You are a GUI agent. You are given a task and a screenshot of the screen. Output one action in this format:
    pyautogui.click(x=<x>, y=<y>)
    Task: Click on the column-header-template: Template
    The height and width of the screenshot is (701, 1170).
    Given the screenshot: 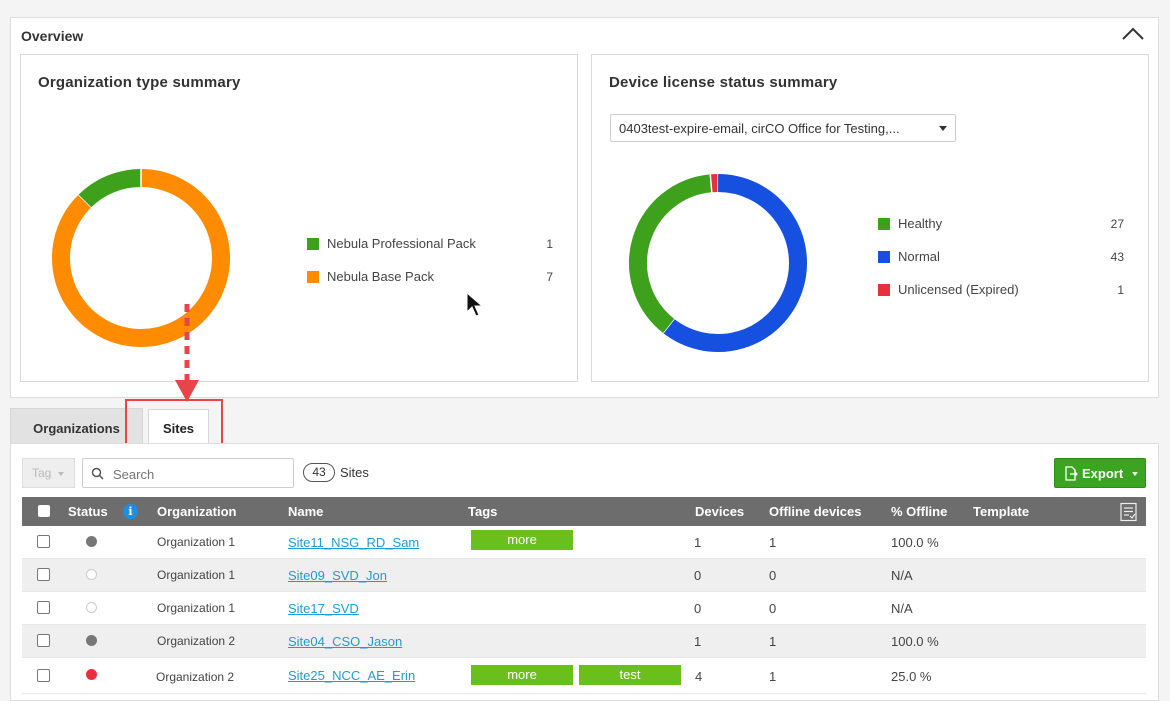 What is the action you would take?
    pyautogui.click(x=1001, y=511)
    